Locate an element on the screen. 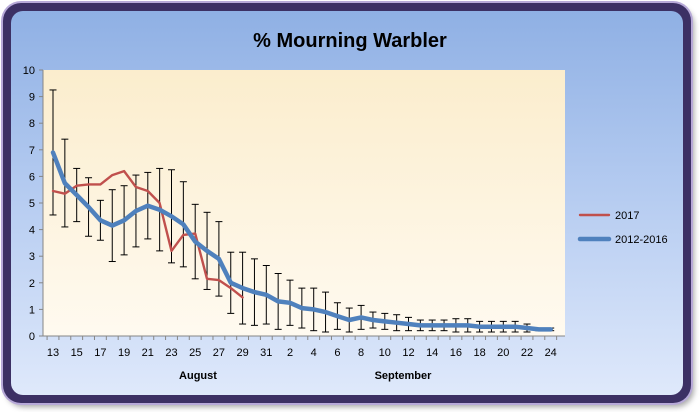 The image size is (700, 412). x-tick-label: 25 is located at coordinates (195, 353).